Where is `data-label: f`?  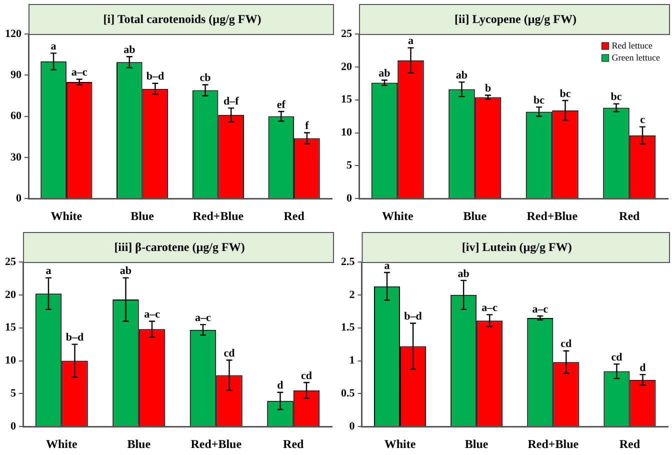
data-label: f is located at coordinates (307, 126).